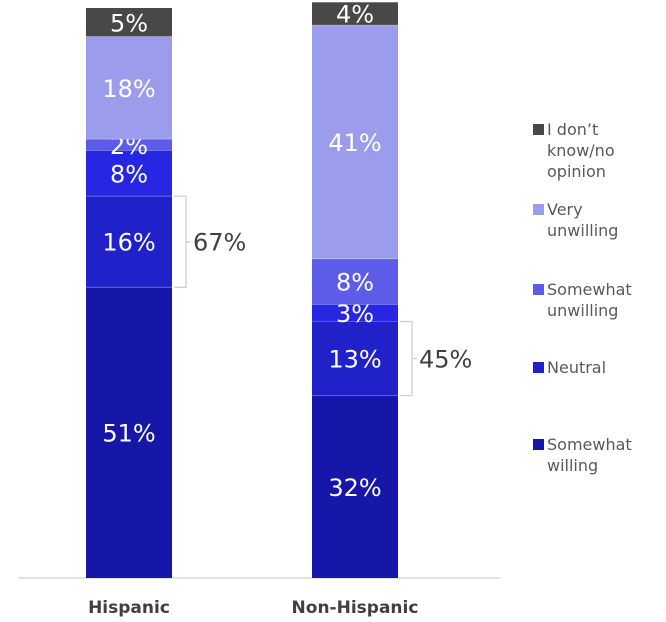 The height and width of the screenshot is (622, 666). What do you see at coordinates (355, 608) in the screenshot?
I see `category-label: Non-Hispanic` at bounding box center [355, 608].